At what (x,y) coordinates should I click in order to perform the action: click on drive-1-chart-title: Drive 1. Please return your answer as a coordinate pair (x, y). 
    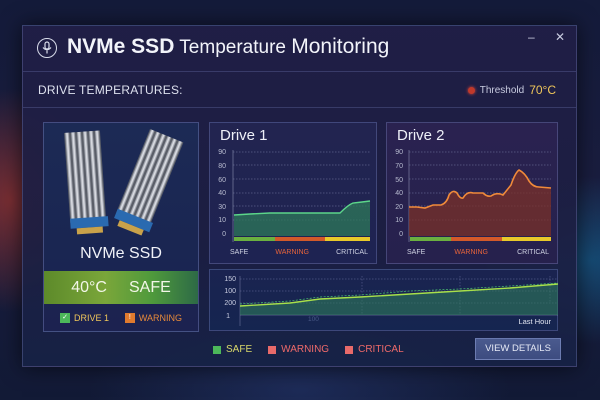
    Looking at the image, I should click on (244, 135).